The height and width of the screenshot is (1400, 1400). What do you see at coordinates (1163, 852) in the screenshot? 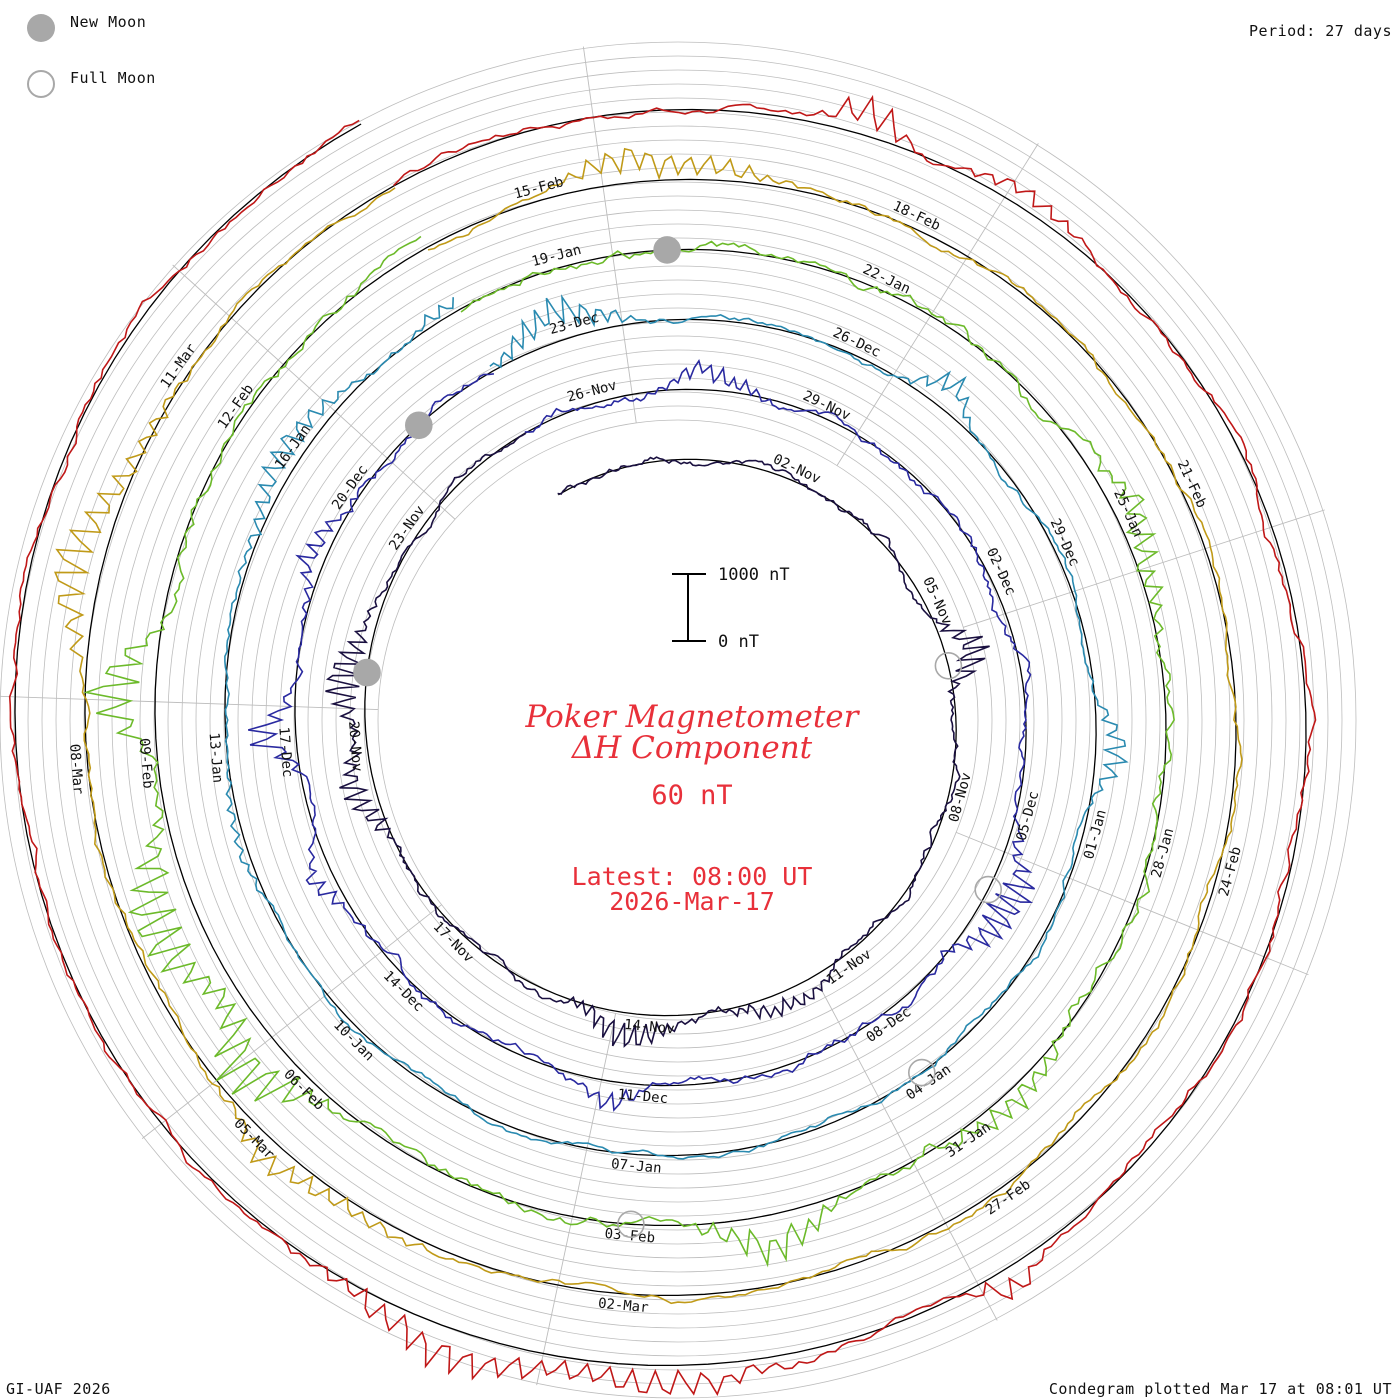
I see `date-label: 28-Jan` at bounding box center [1163, 852].